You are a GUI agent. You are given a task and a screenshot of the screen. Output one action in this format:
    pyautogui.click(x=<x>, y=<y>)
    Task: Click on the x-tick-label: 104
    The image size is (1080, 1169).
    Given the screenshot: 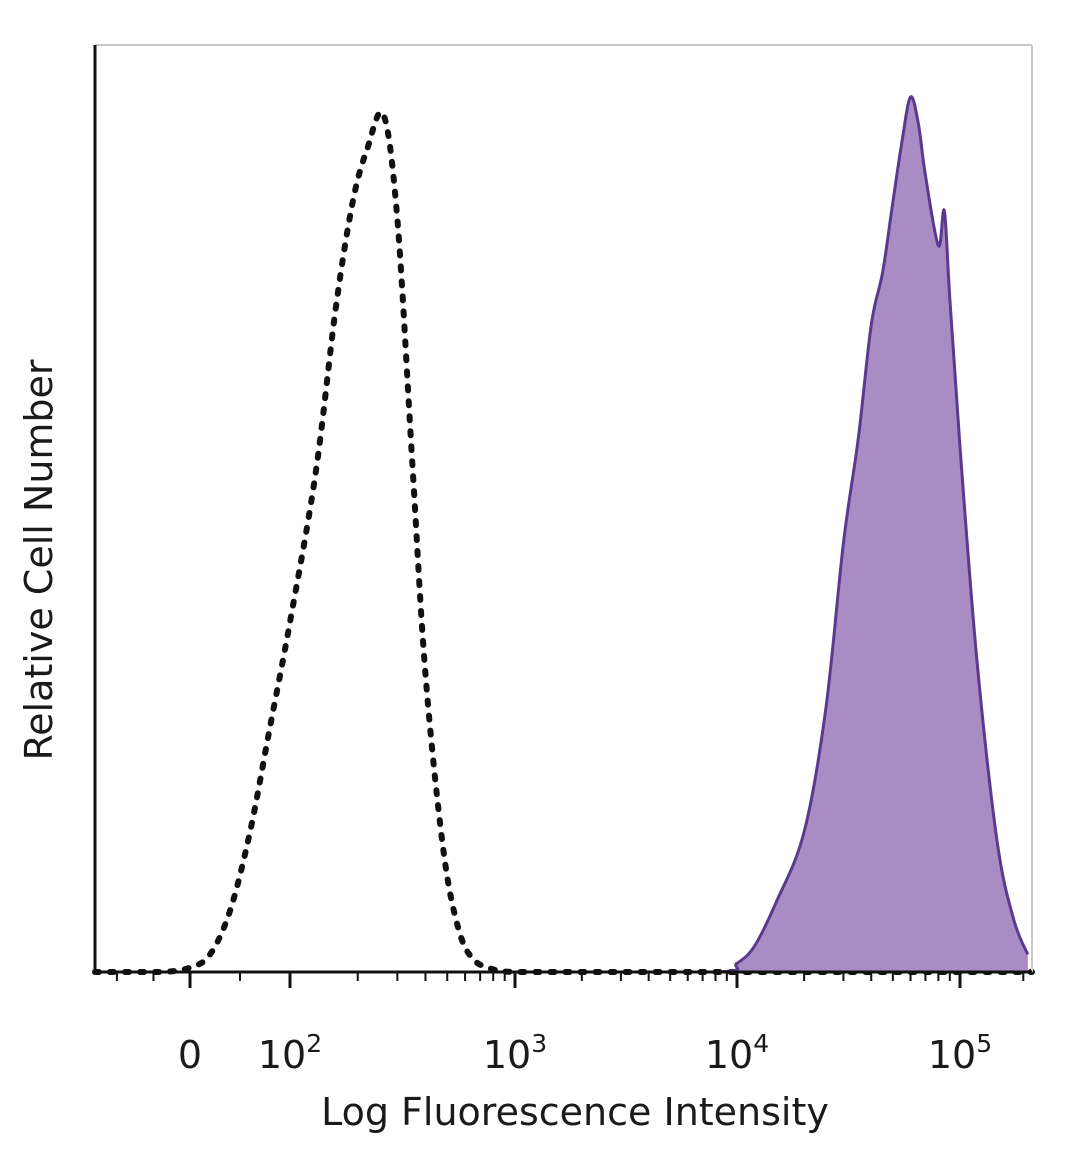 What is the action you would take?
    pyautogui.click(x=737, y=1053)
    